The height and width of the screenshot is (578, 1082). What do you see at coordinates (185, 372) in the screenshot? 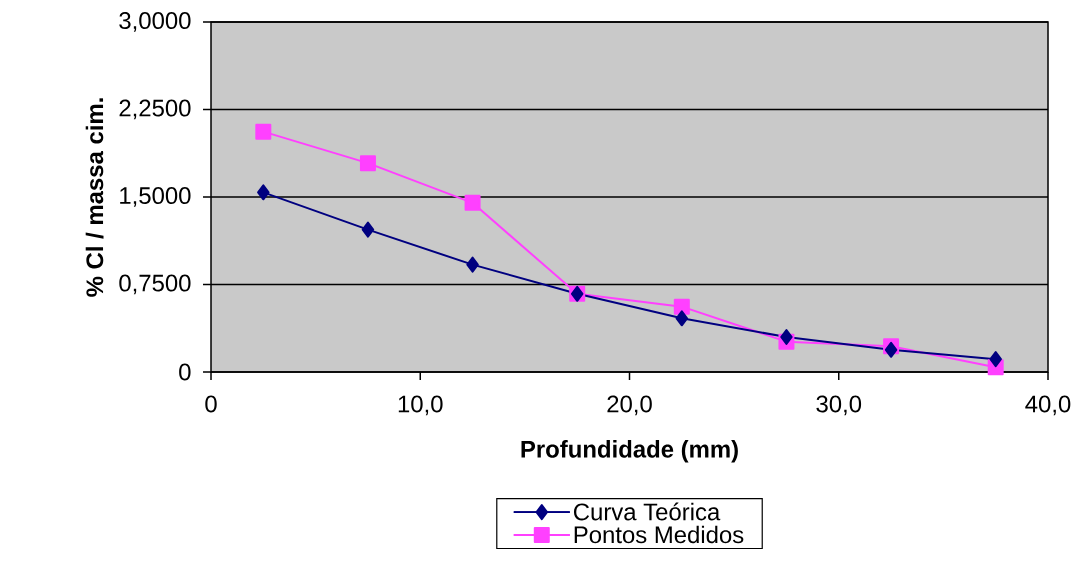
I see `y-tick-label: 0` at bounding box center [185, 372].